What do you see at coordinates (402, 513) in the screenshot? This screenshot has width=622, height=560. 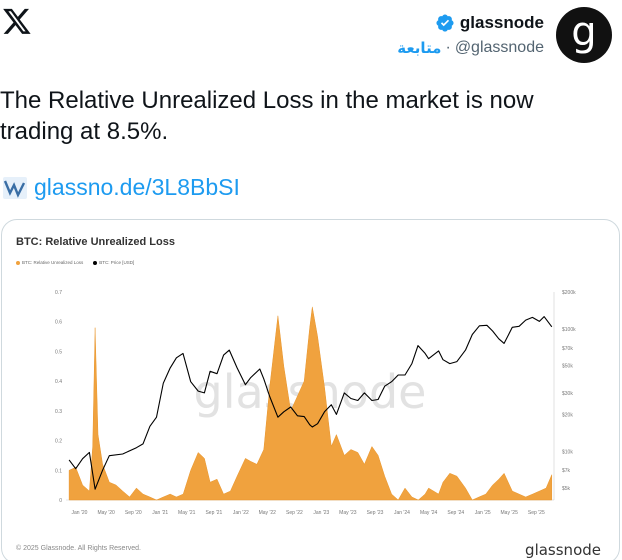 I see `x-tick-label: Jan '24` at bounding box center [402, 513].